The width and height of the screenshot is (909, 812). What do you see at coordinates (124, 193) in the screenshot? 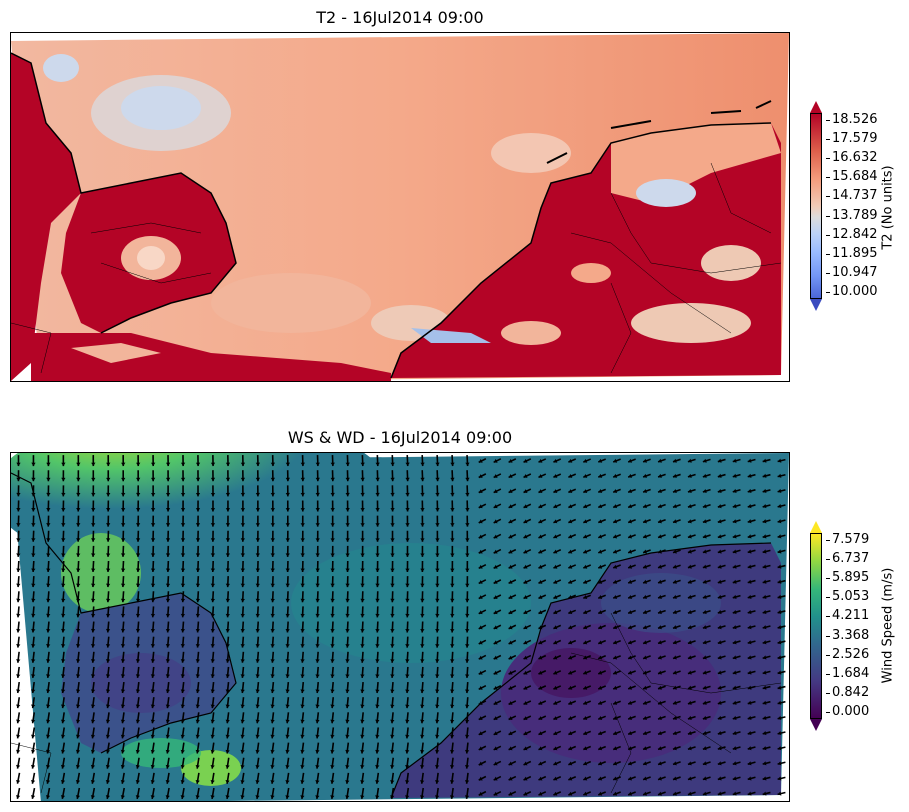
I see `t2-coastline-uk` at bounding box center [124, 193].